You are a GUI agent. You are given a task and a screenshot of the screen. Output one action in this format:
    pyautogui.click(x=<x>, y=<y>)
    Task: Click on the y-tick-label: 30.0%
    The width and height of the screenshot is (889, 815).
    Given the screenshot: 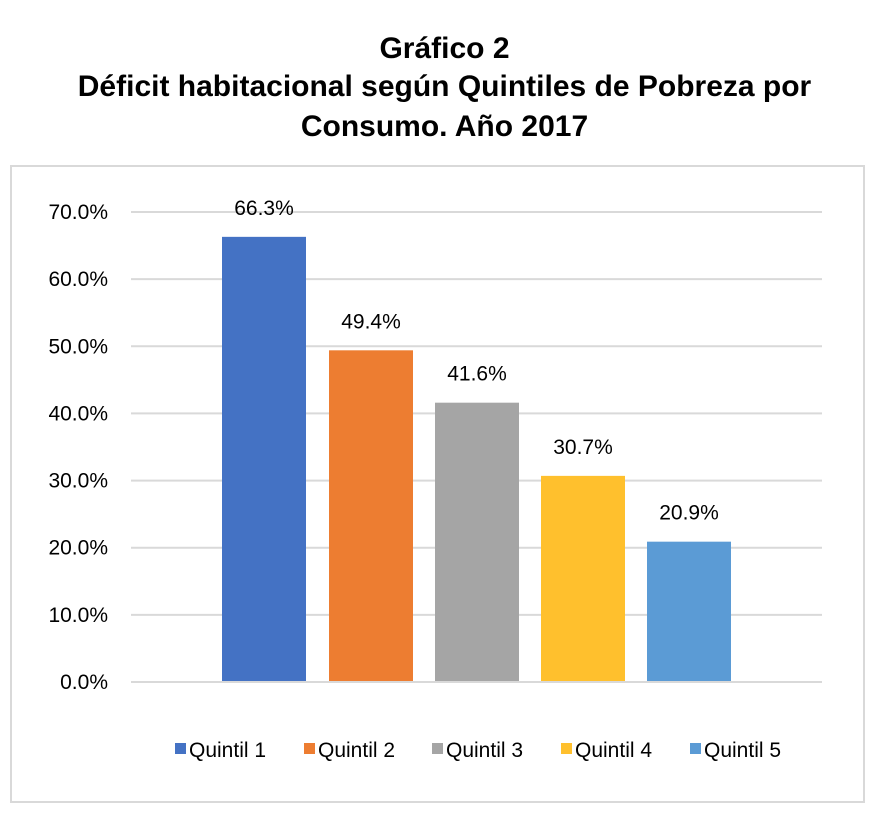 What is the action you would take?
    pyautogui.click(x=78, y=481)
    